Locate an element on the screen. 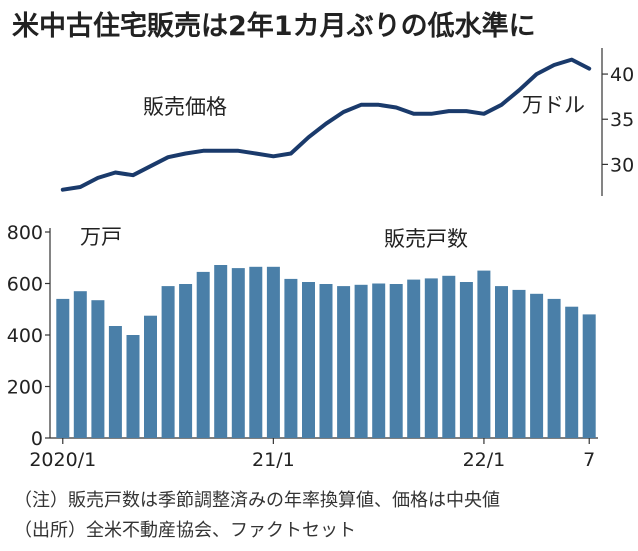 The image size is (638, 551). footnote-note: （注）販売戸数は季節調整済みの年率換算値、価格は中央値 is located at coordinates (257, 500).